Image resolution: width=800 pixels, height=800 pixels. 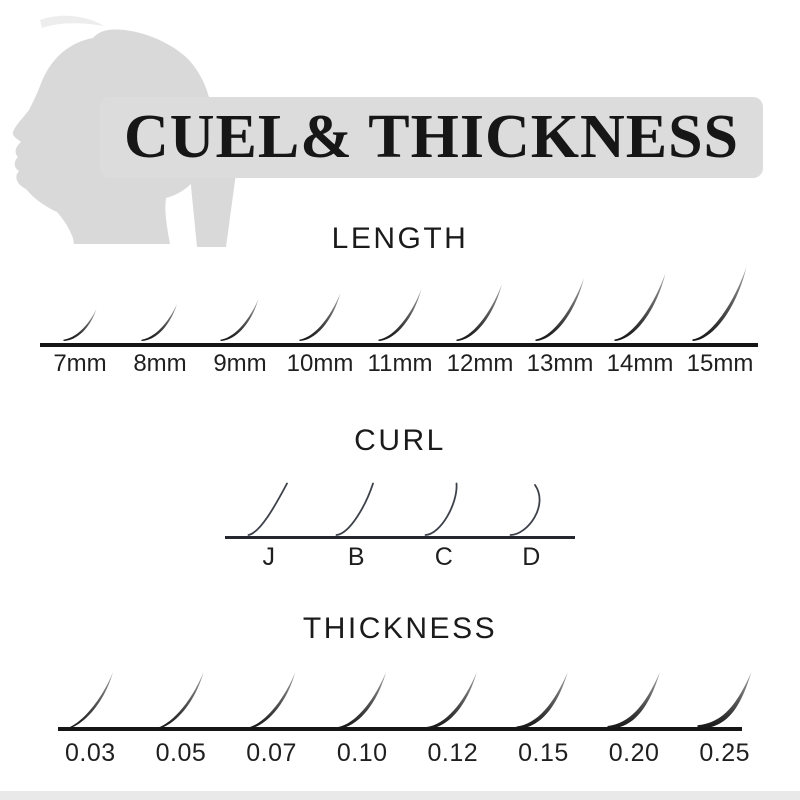 What do you see at coordinates (80, 363) in the screenshot?
I see `length-label: 7mm` at bounding box center [80, 363].